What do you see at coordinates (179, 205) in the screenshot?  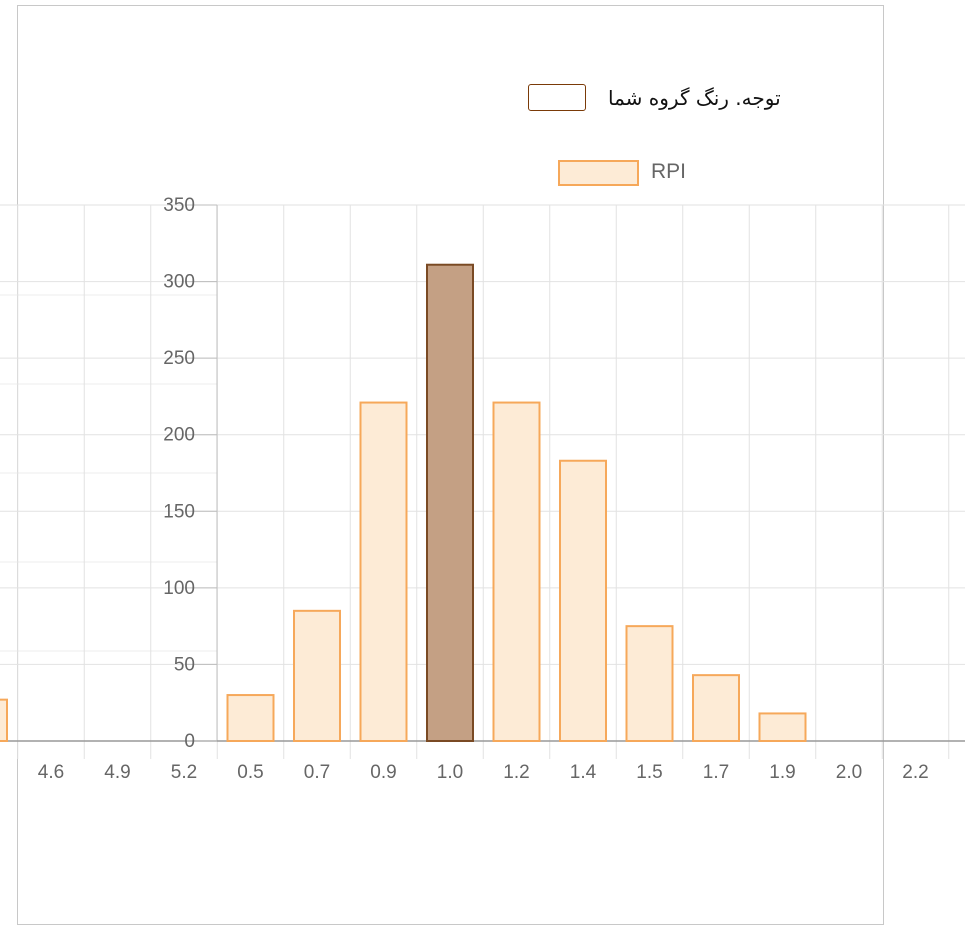 I see `y-tick-label: 350` at bounding box center [179, 205].